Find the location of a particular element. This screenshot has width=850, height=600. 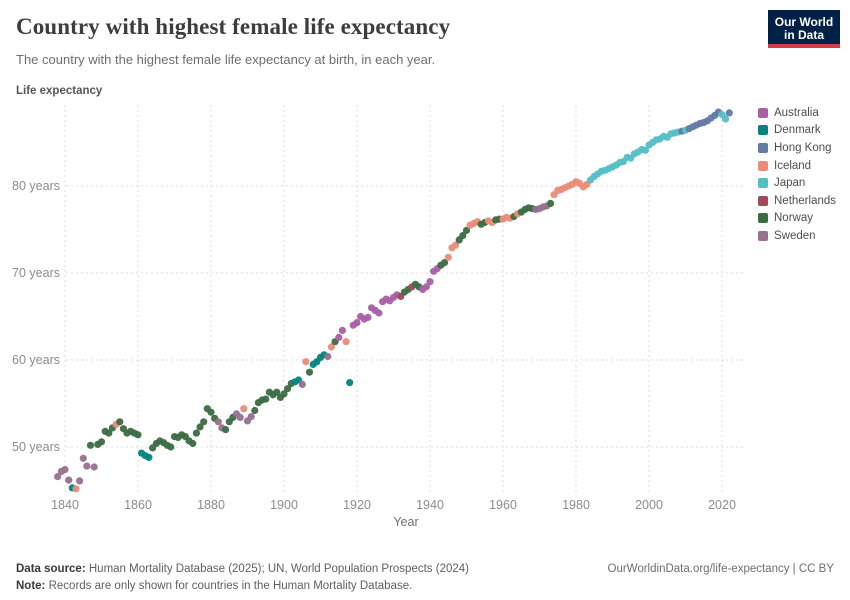

x-tick-label: 1960 is located at coordinates (503, 505).